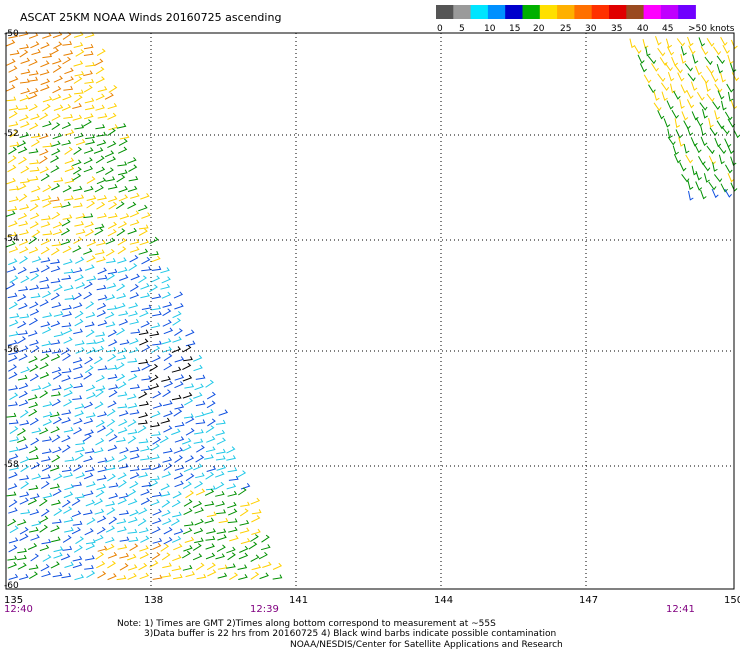  I want to click on legend-swatch, so click(652, 12).